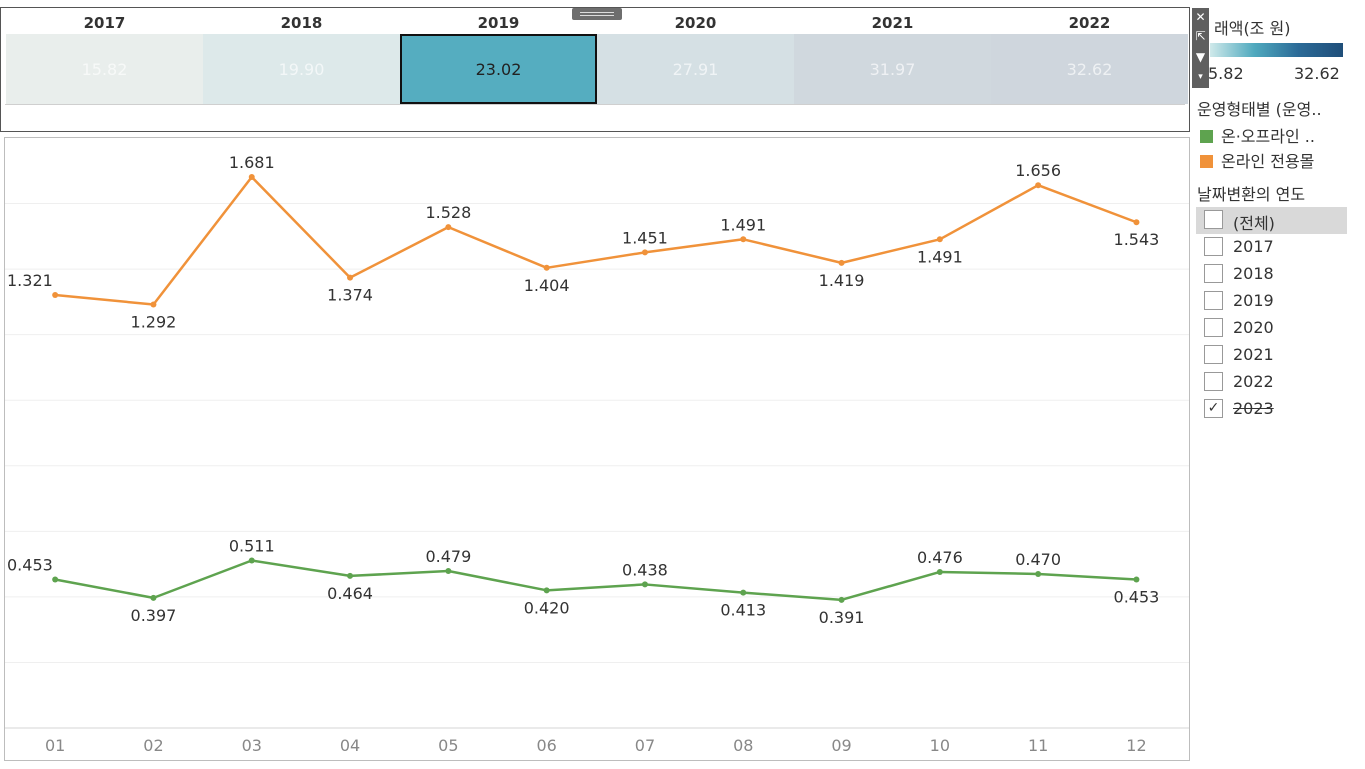 The image size is (1365, 769). Describe the element at coordinates (1200, 57) in the screenshot. I see `filter-icon: ▼` at that location.